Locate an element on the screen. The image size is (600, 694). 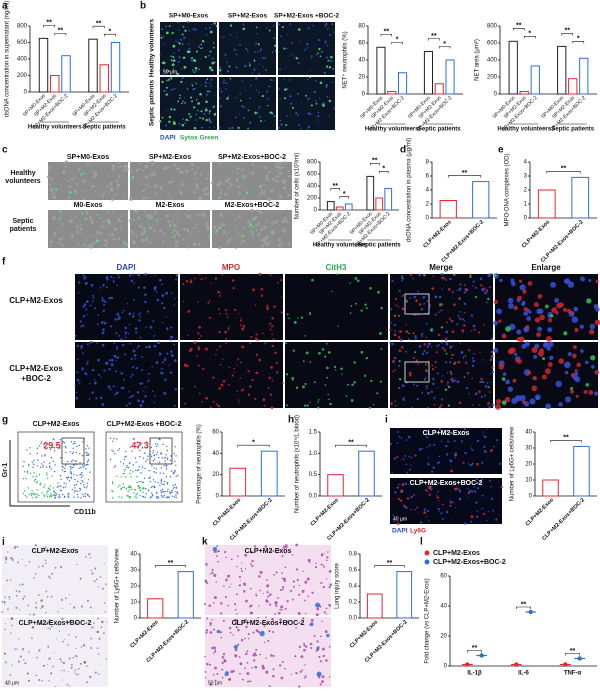
label: SP+M2-Exos is located at coordinates (170, 157).